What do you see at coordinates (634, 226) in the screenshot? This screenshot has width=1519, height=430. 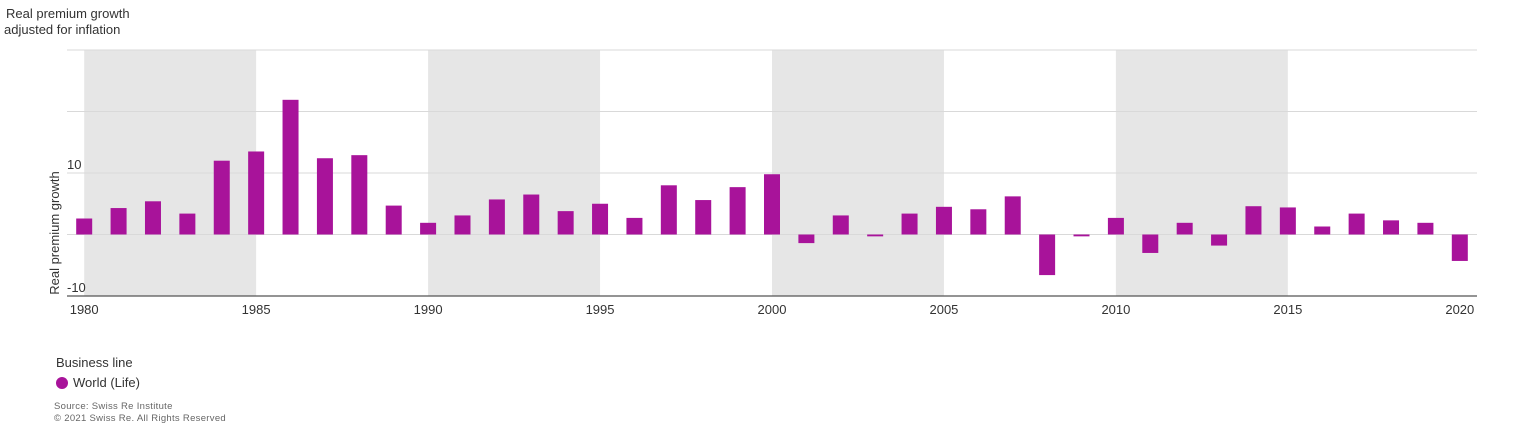 I see `bar-1996` at bounding box center [634, 226].